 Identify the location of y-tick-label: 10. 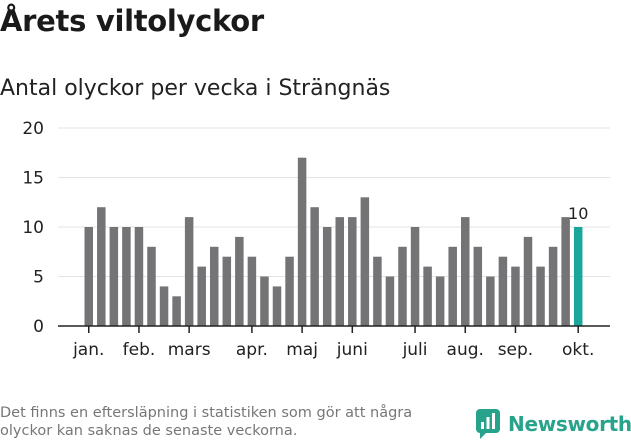
(33, 228).